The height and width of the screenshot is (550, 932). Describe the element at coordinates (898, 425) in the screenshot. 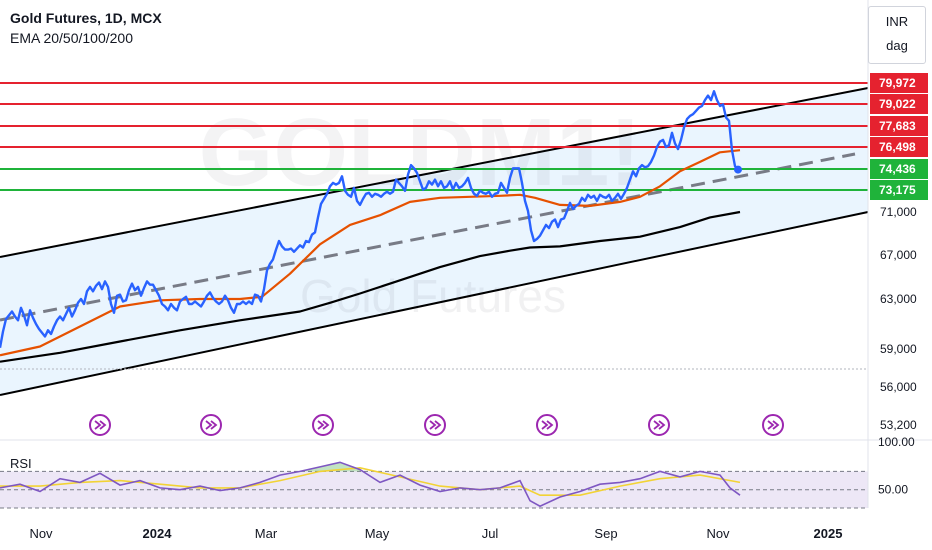

I see `y-tick-label-1: 53,200` at that location.